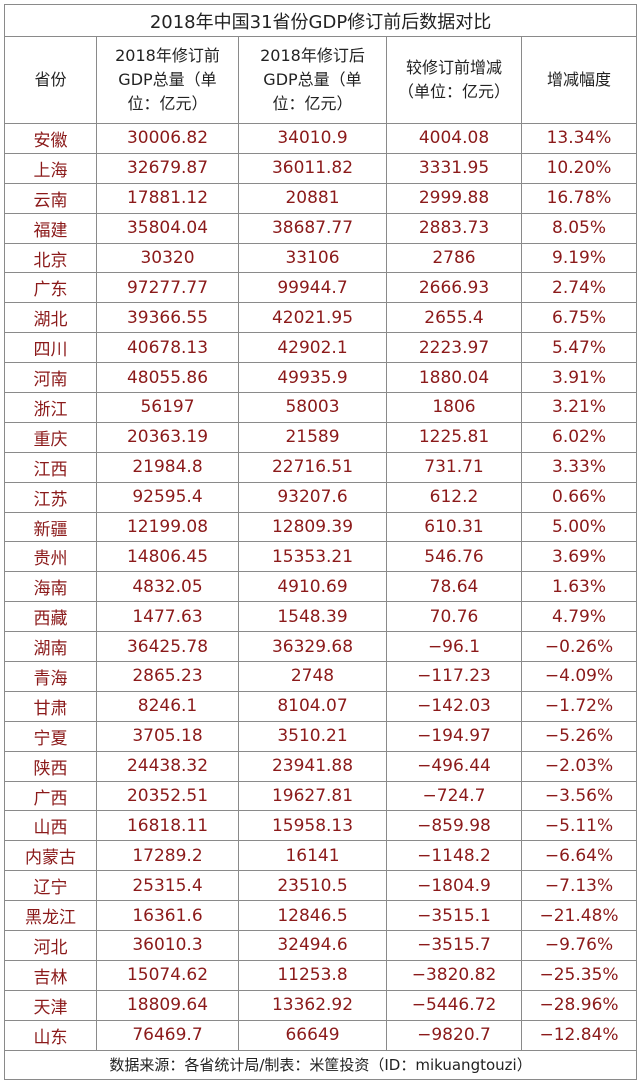 This screenshot has width=640, height=1080. What do you see at coordinates (454, 826) in the screenshot?
I see `cell-change: −859.98` at bounding box center [454, 826].